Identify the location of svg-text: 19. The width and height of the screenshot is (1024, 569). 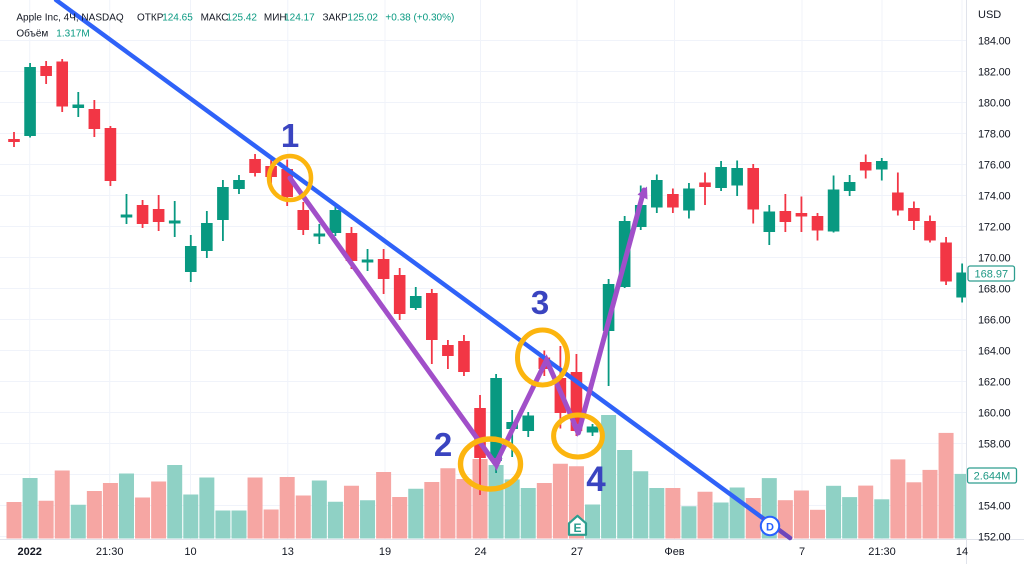
(385, 552).